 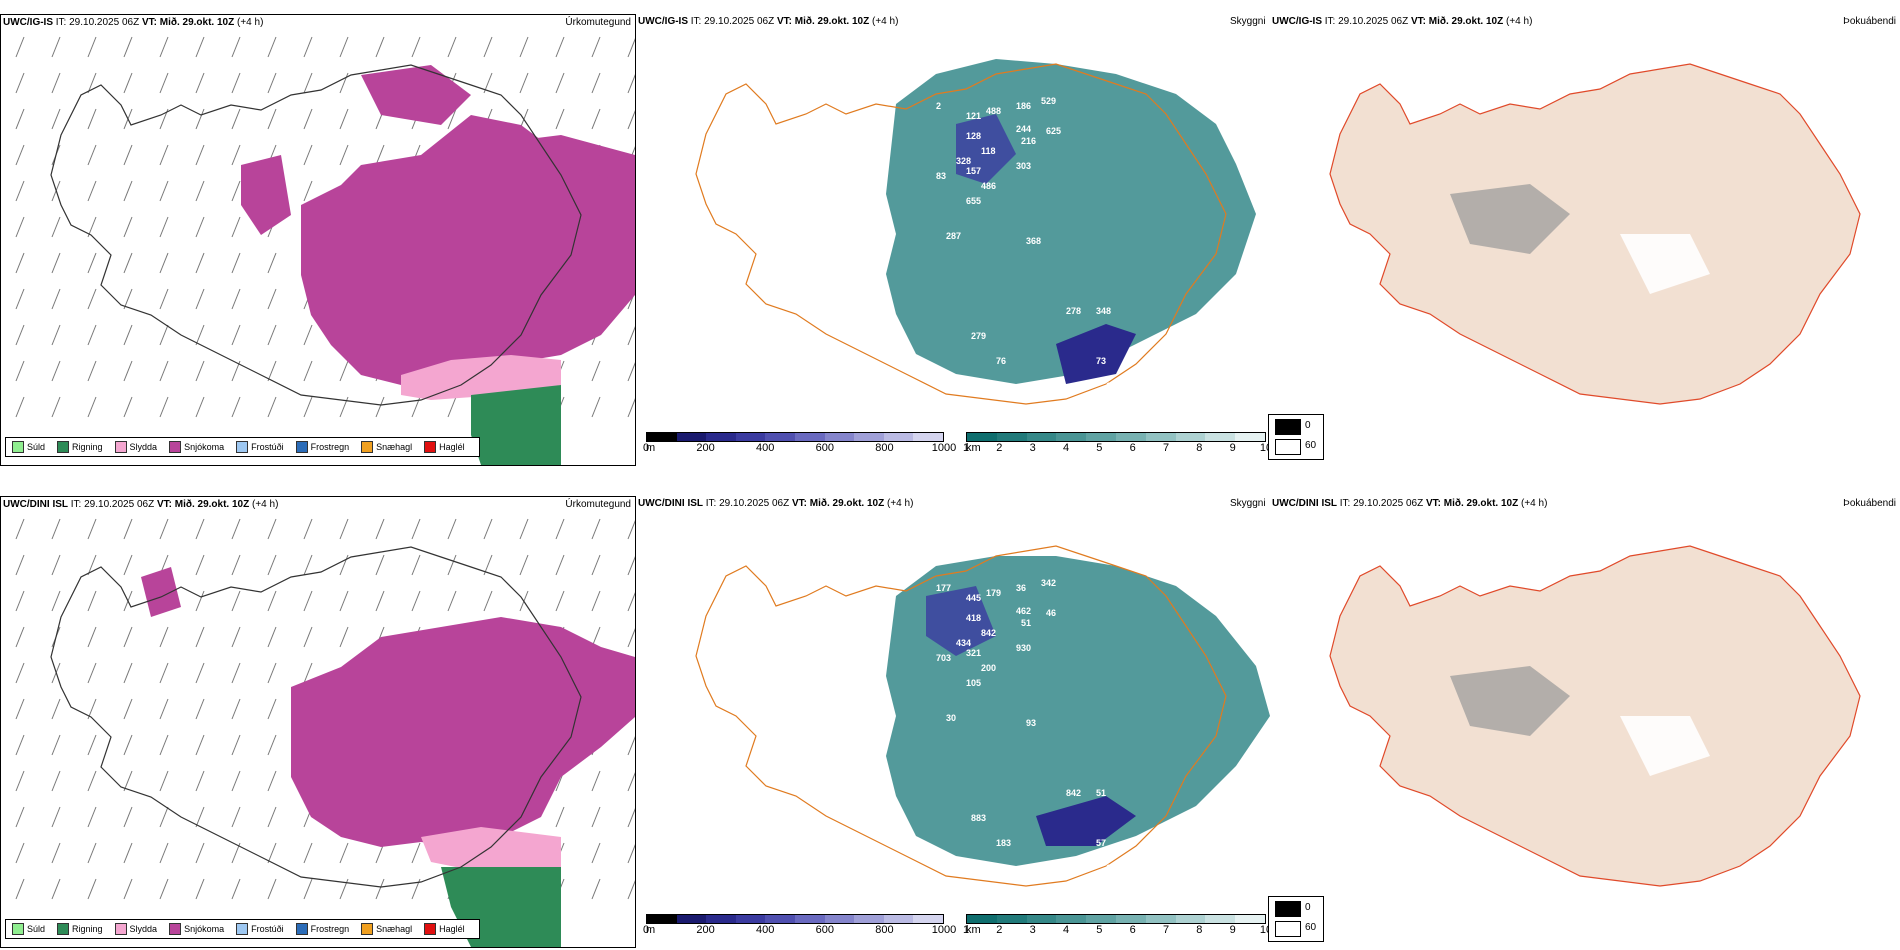 I want to click on colorbar-tick: 800, so click(x=884, y=930).